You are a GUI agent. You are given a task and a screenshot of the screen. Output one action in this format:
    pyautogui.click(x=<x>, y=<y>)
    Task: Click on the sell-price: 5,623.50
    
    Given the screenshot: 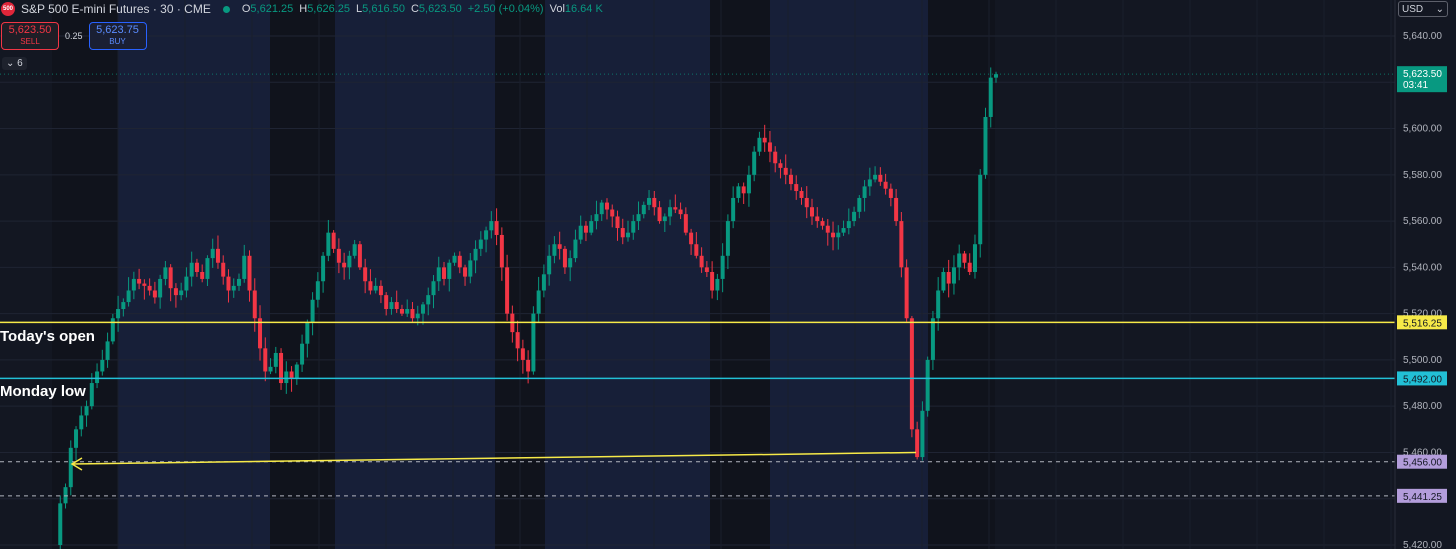 What is the action you would take?
    pyautogui.click(x=30, y=30)
    